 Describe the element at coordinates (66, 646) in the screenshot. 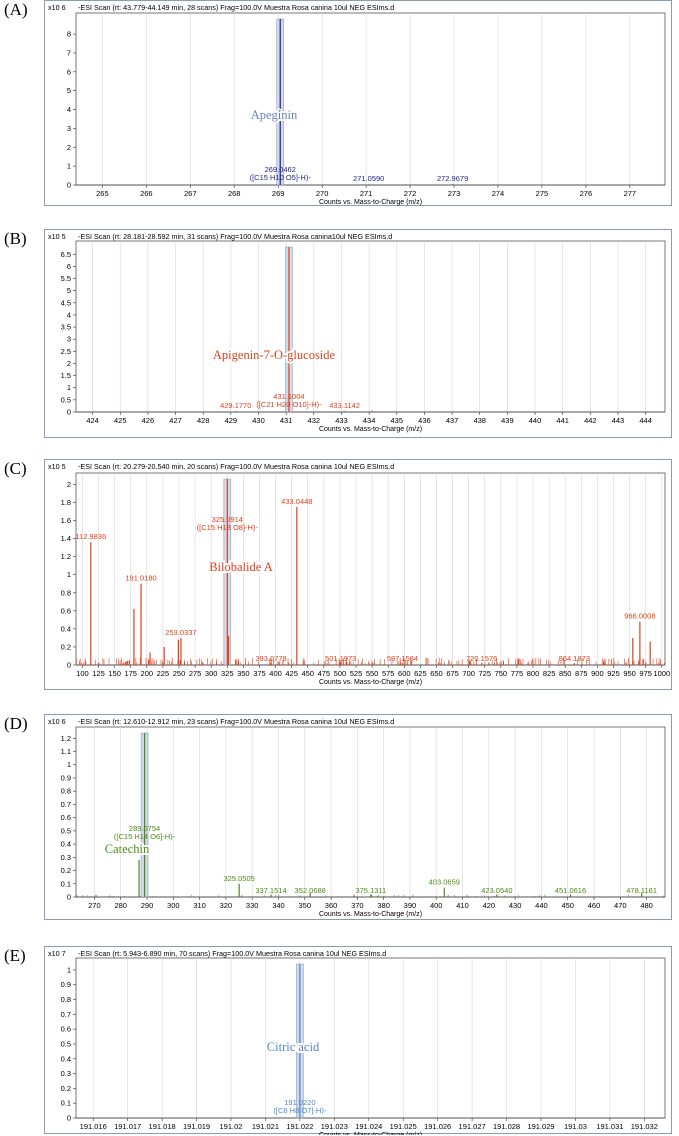

I see `y-tick-label: 0.2` at that location.